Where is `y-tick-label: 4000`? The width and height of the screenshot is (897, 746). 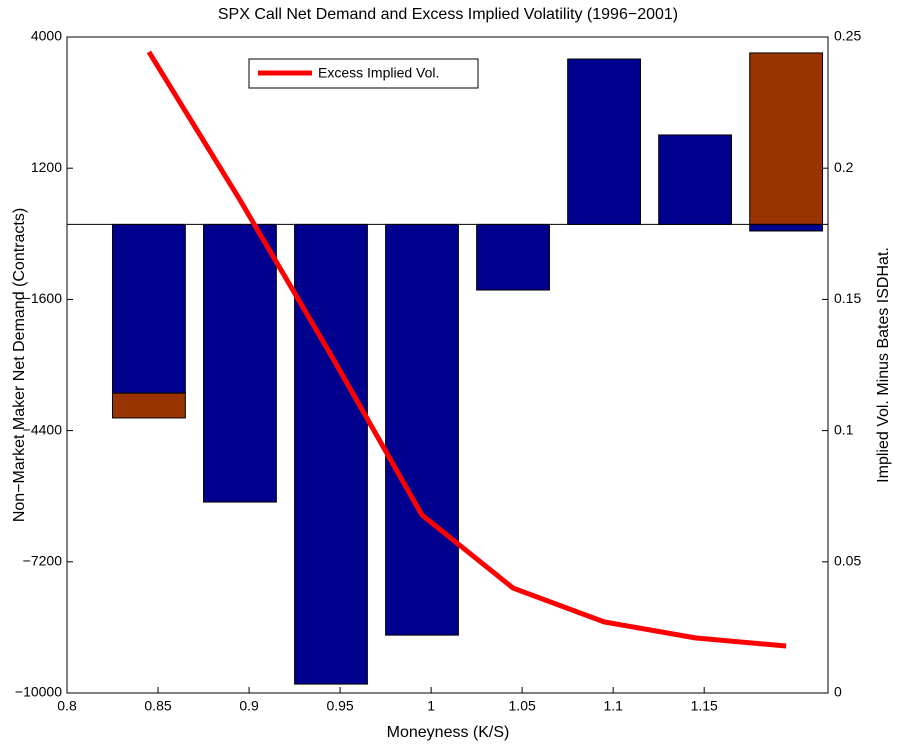
y-tick-label: 4000 is located at coordinates (46, 36).